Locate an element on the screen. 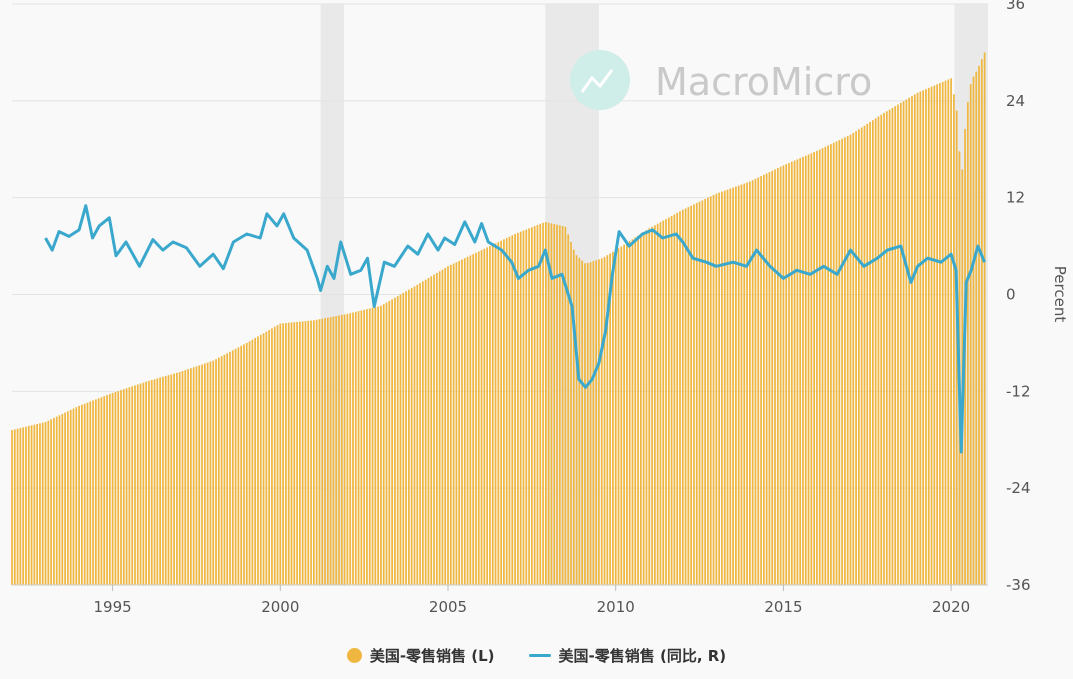  legend: 美国-零售销售 (L) 美国-零售销售 (同比, R) is located at coordinates (536, 655).